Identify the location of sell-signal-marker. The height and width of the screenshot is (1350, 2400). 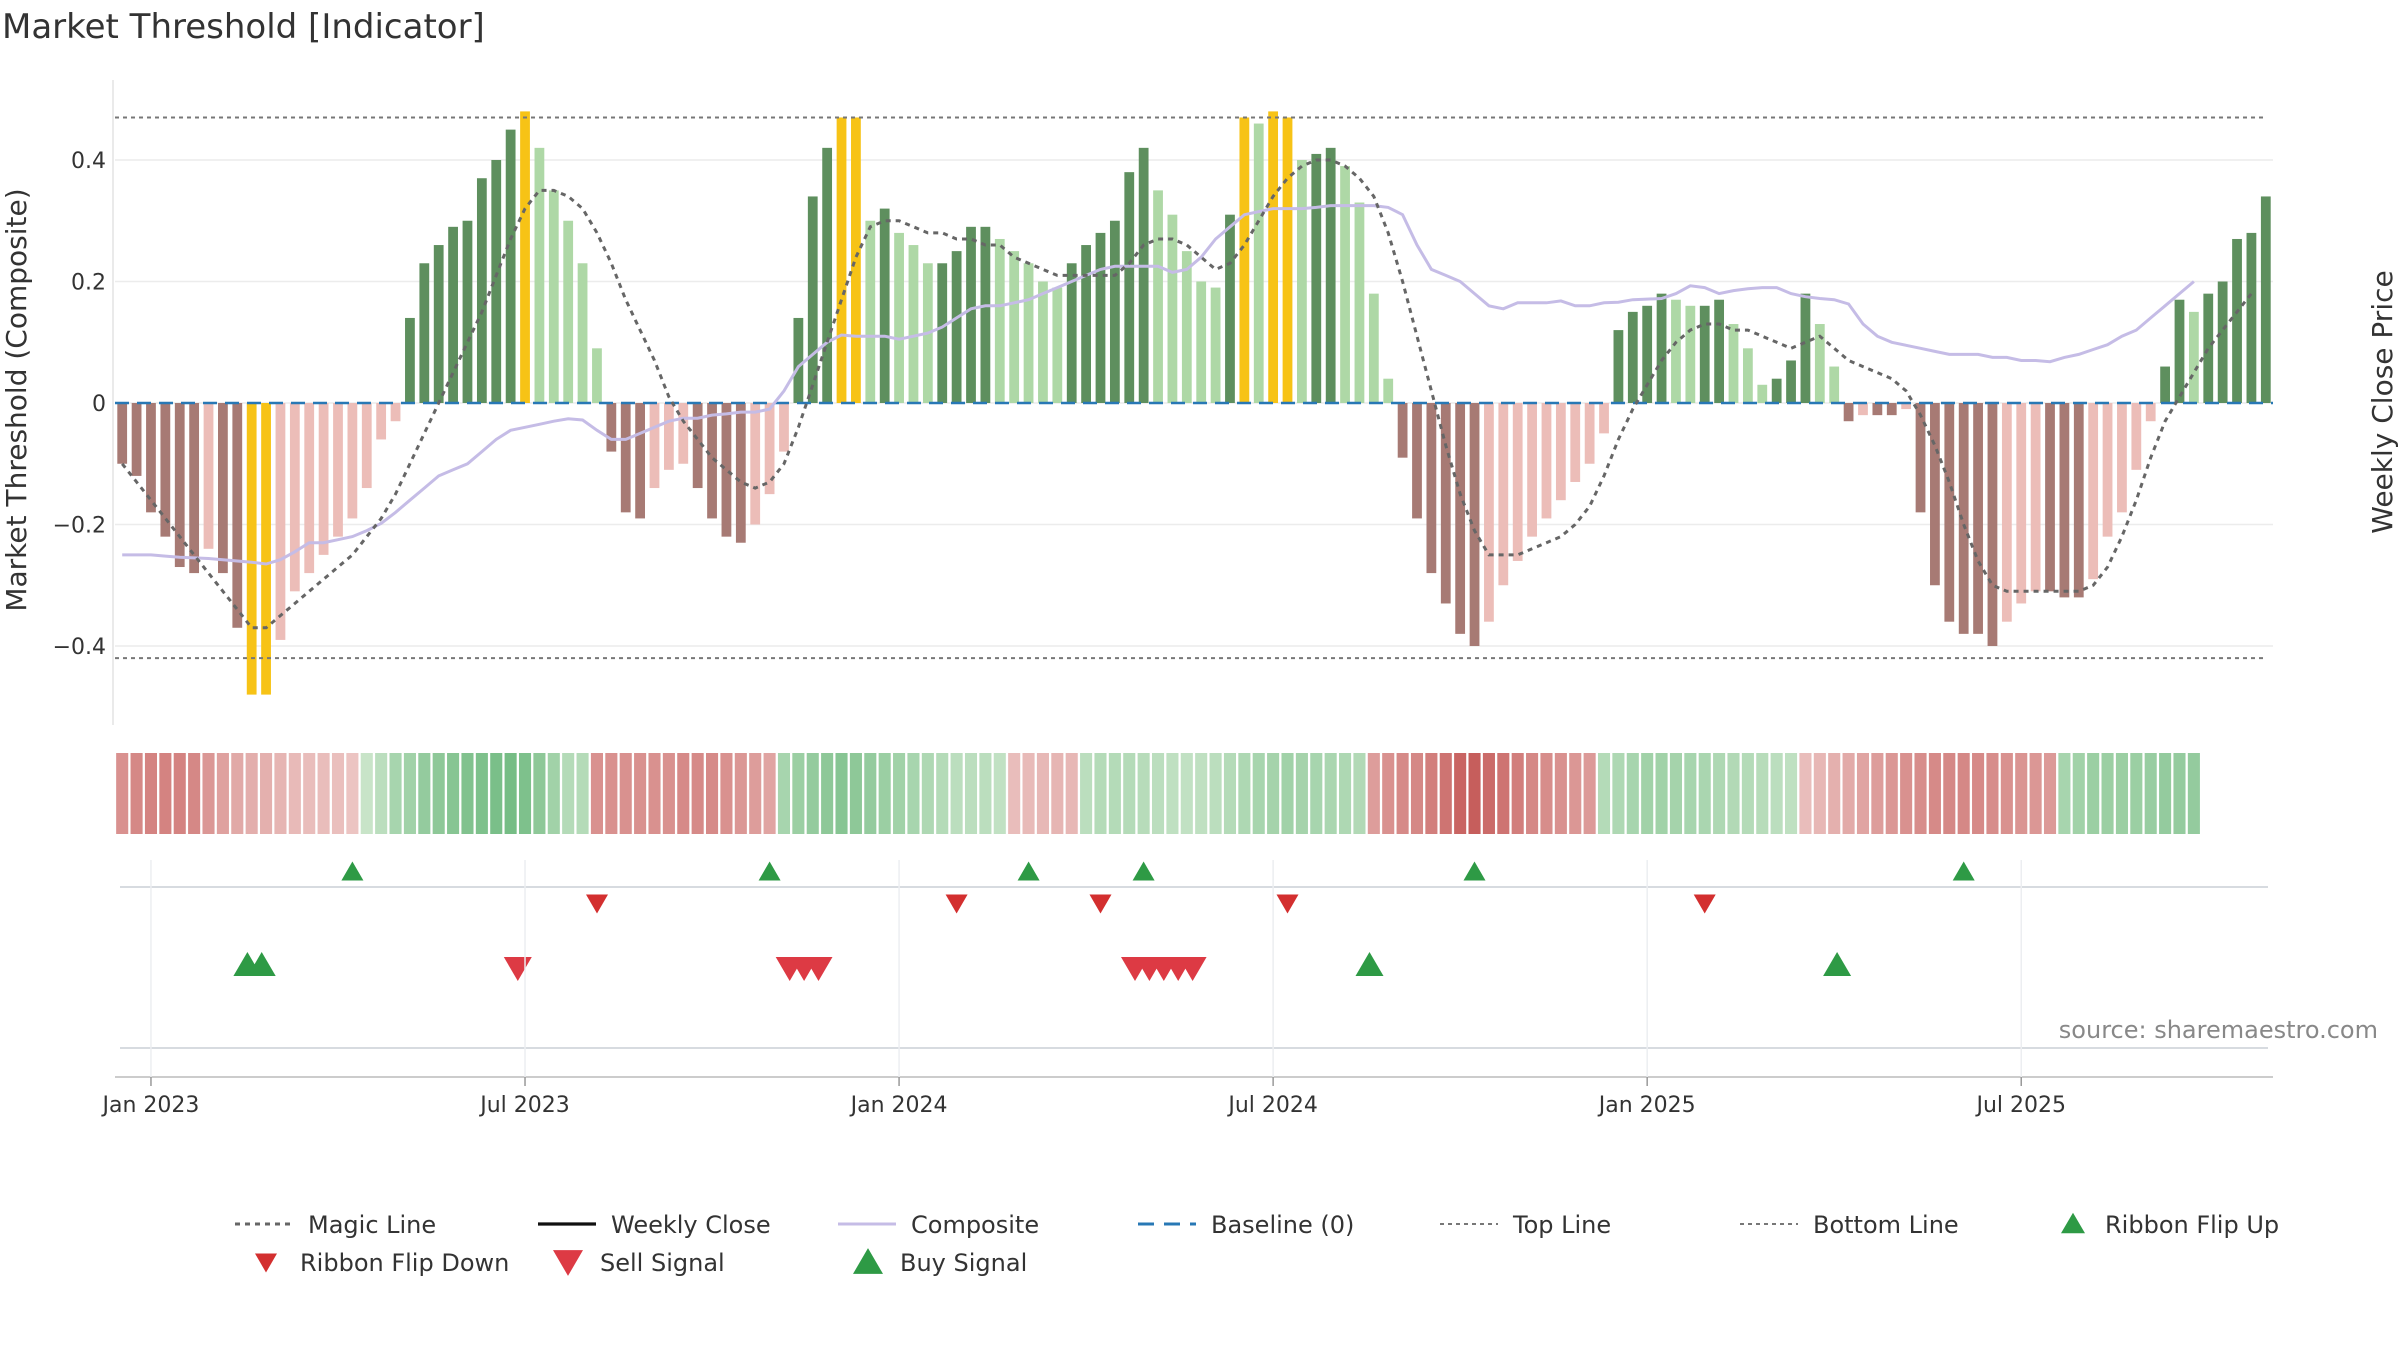
(1192, 969).